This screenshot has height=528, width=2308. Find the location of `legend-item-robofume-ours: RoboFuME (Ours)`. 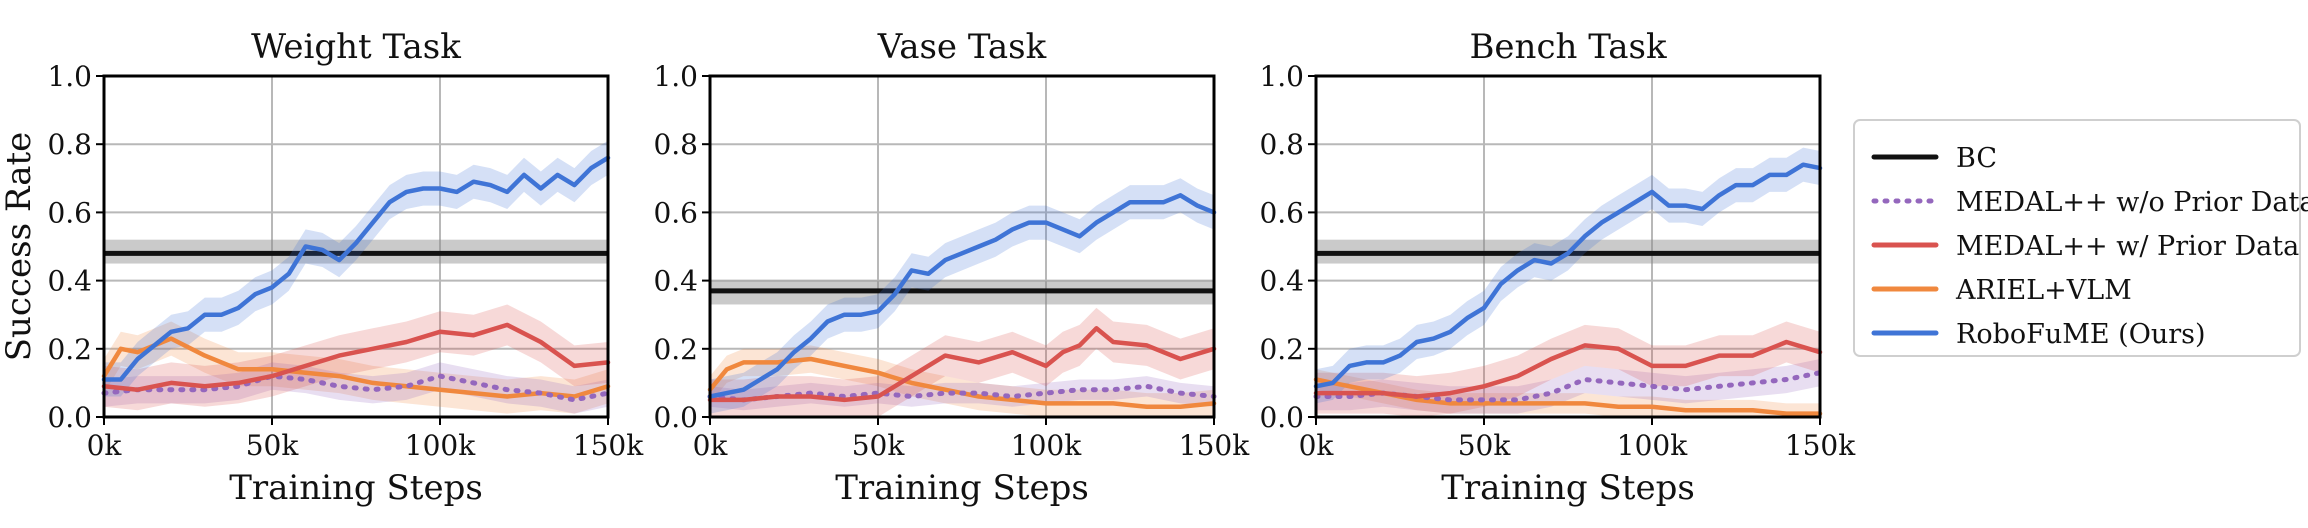

legend-item-robofume-ours: RoboFuME (Ours) is located at coordinates (2038, 334).